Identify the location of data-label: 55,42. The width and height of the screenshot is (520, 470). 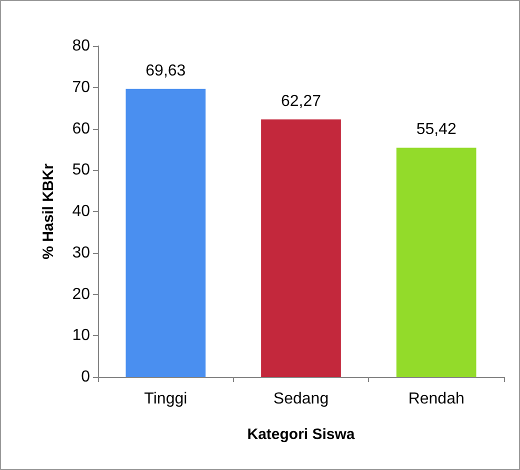
(436, 129).